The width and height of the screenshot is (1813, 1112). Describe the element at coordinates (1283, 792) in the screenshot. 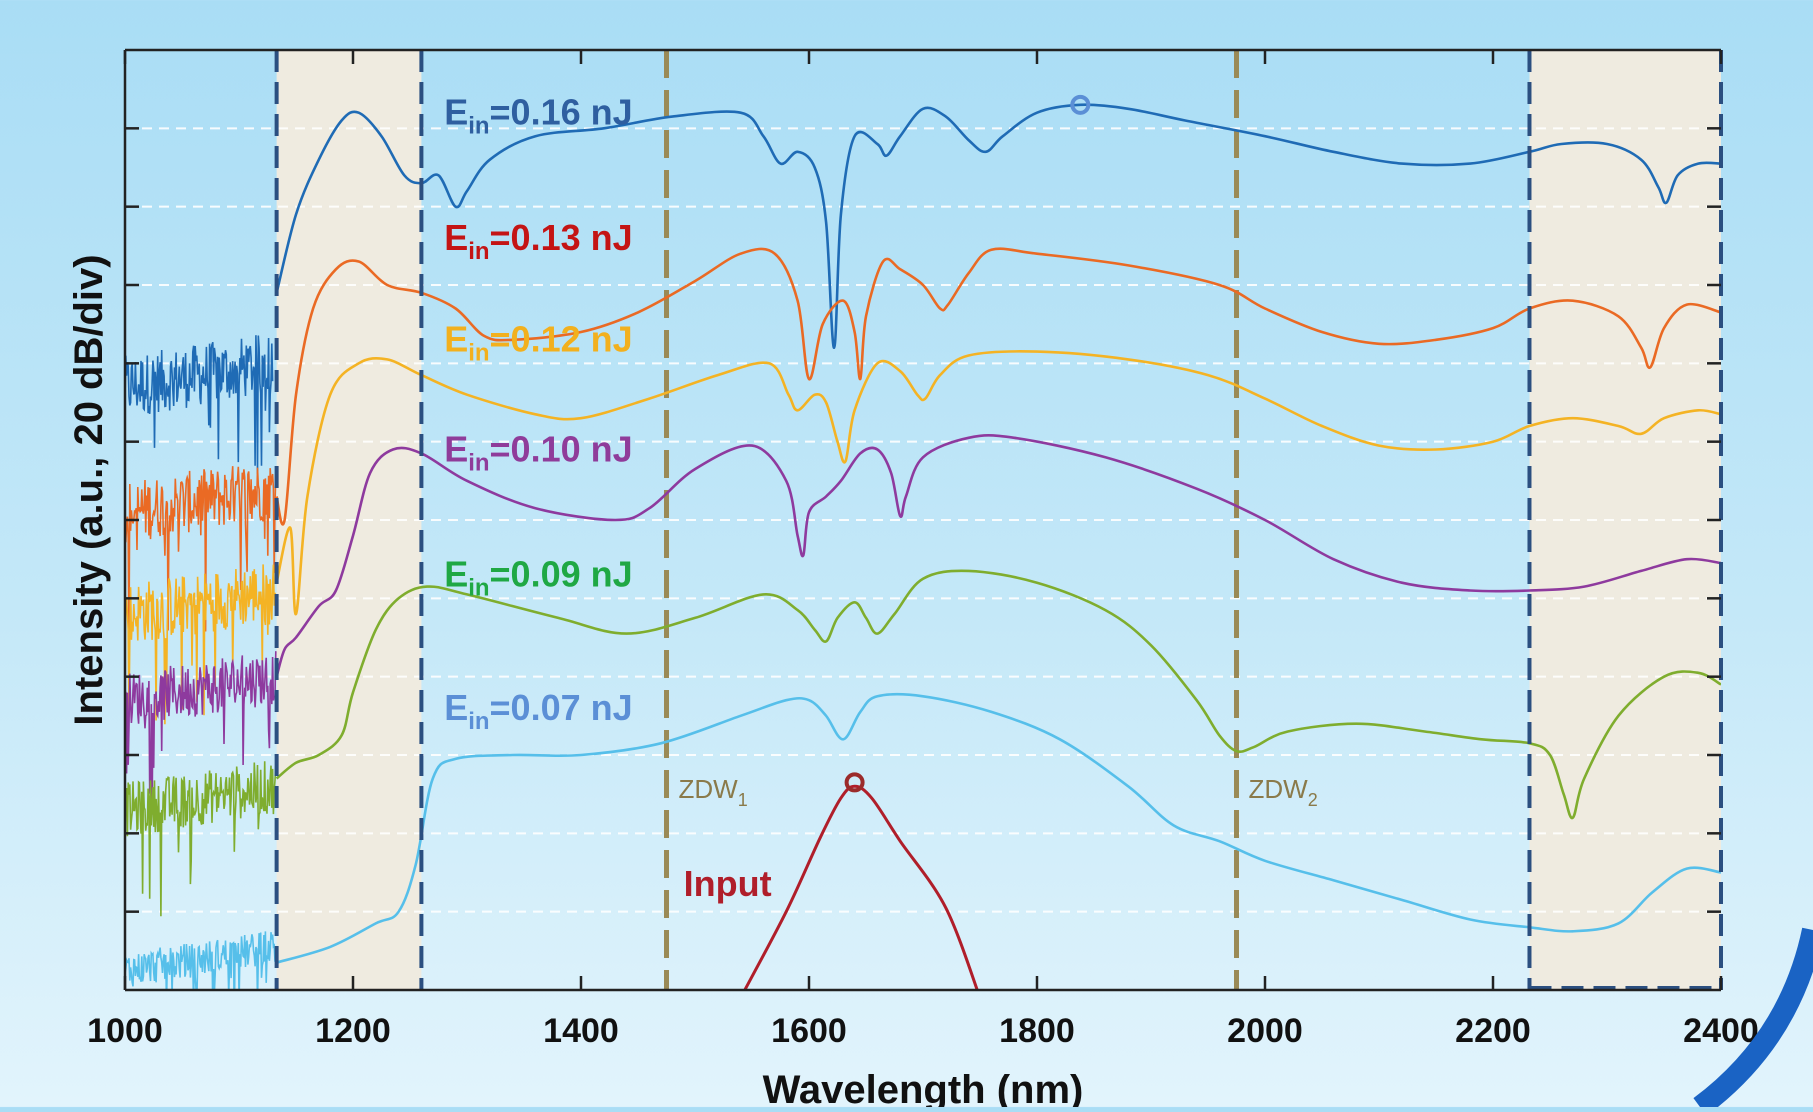

I see `zdw-label: ZDW2` at that location.